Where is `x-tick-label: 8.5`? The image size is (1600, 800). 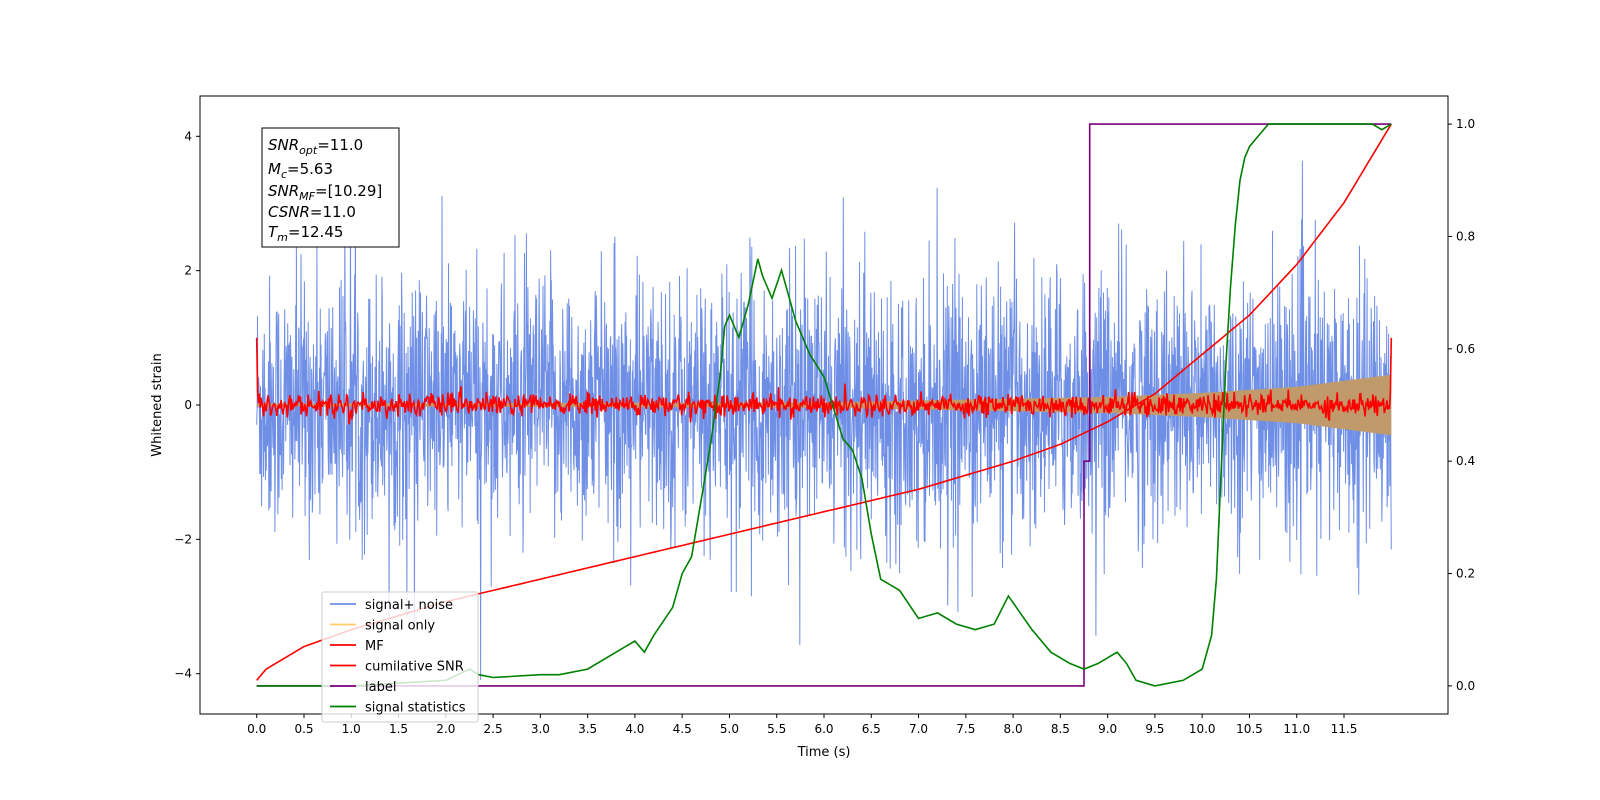
x-tick-label: 8.5 is located at coordinates (1060, 729).